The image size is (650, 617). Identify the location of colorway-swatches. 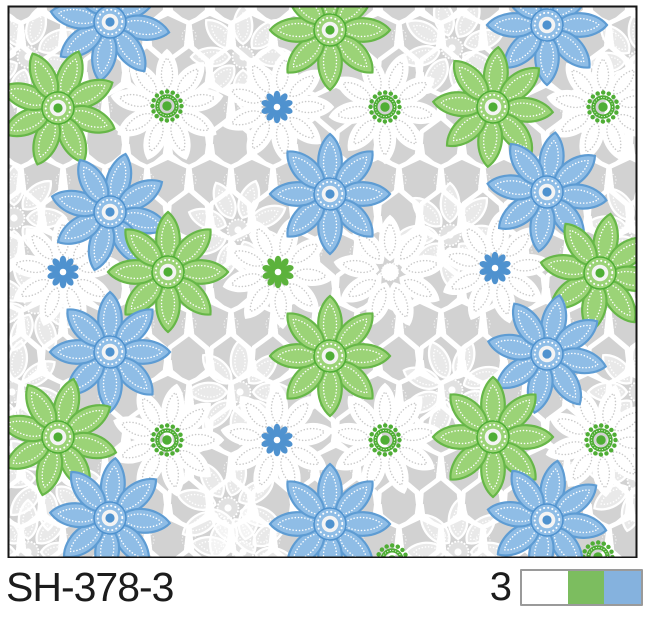
(581, 587).